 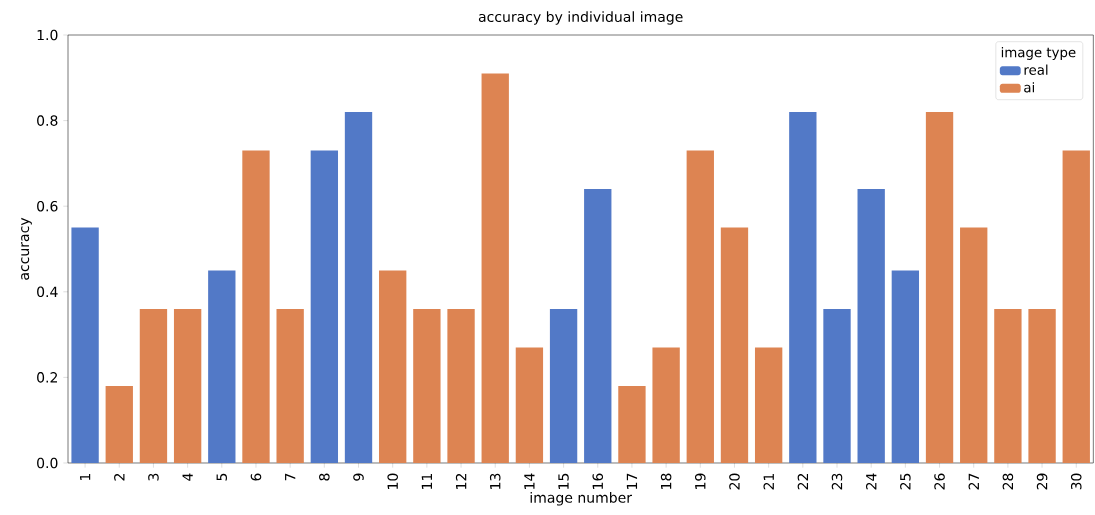 I want to click on x-tick-label: 22, so click(x=803, y=482).